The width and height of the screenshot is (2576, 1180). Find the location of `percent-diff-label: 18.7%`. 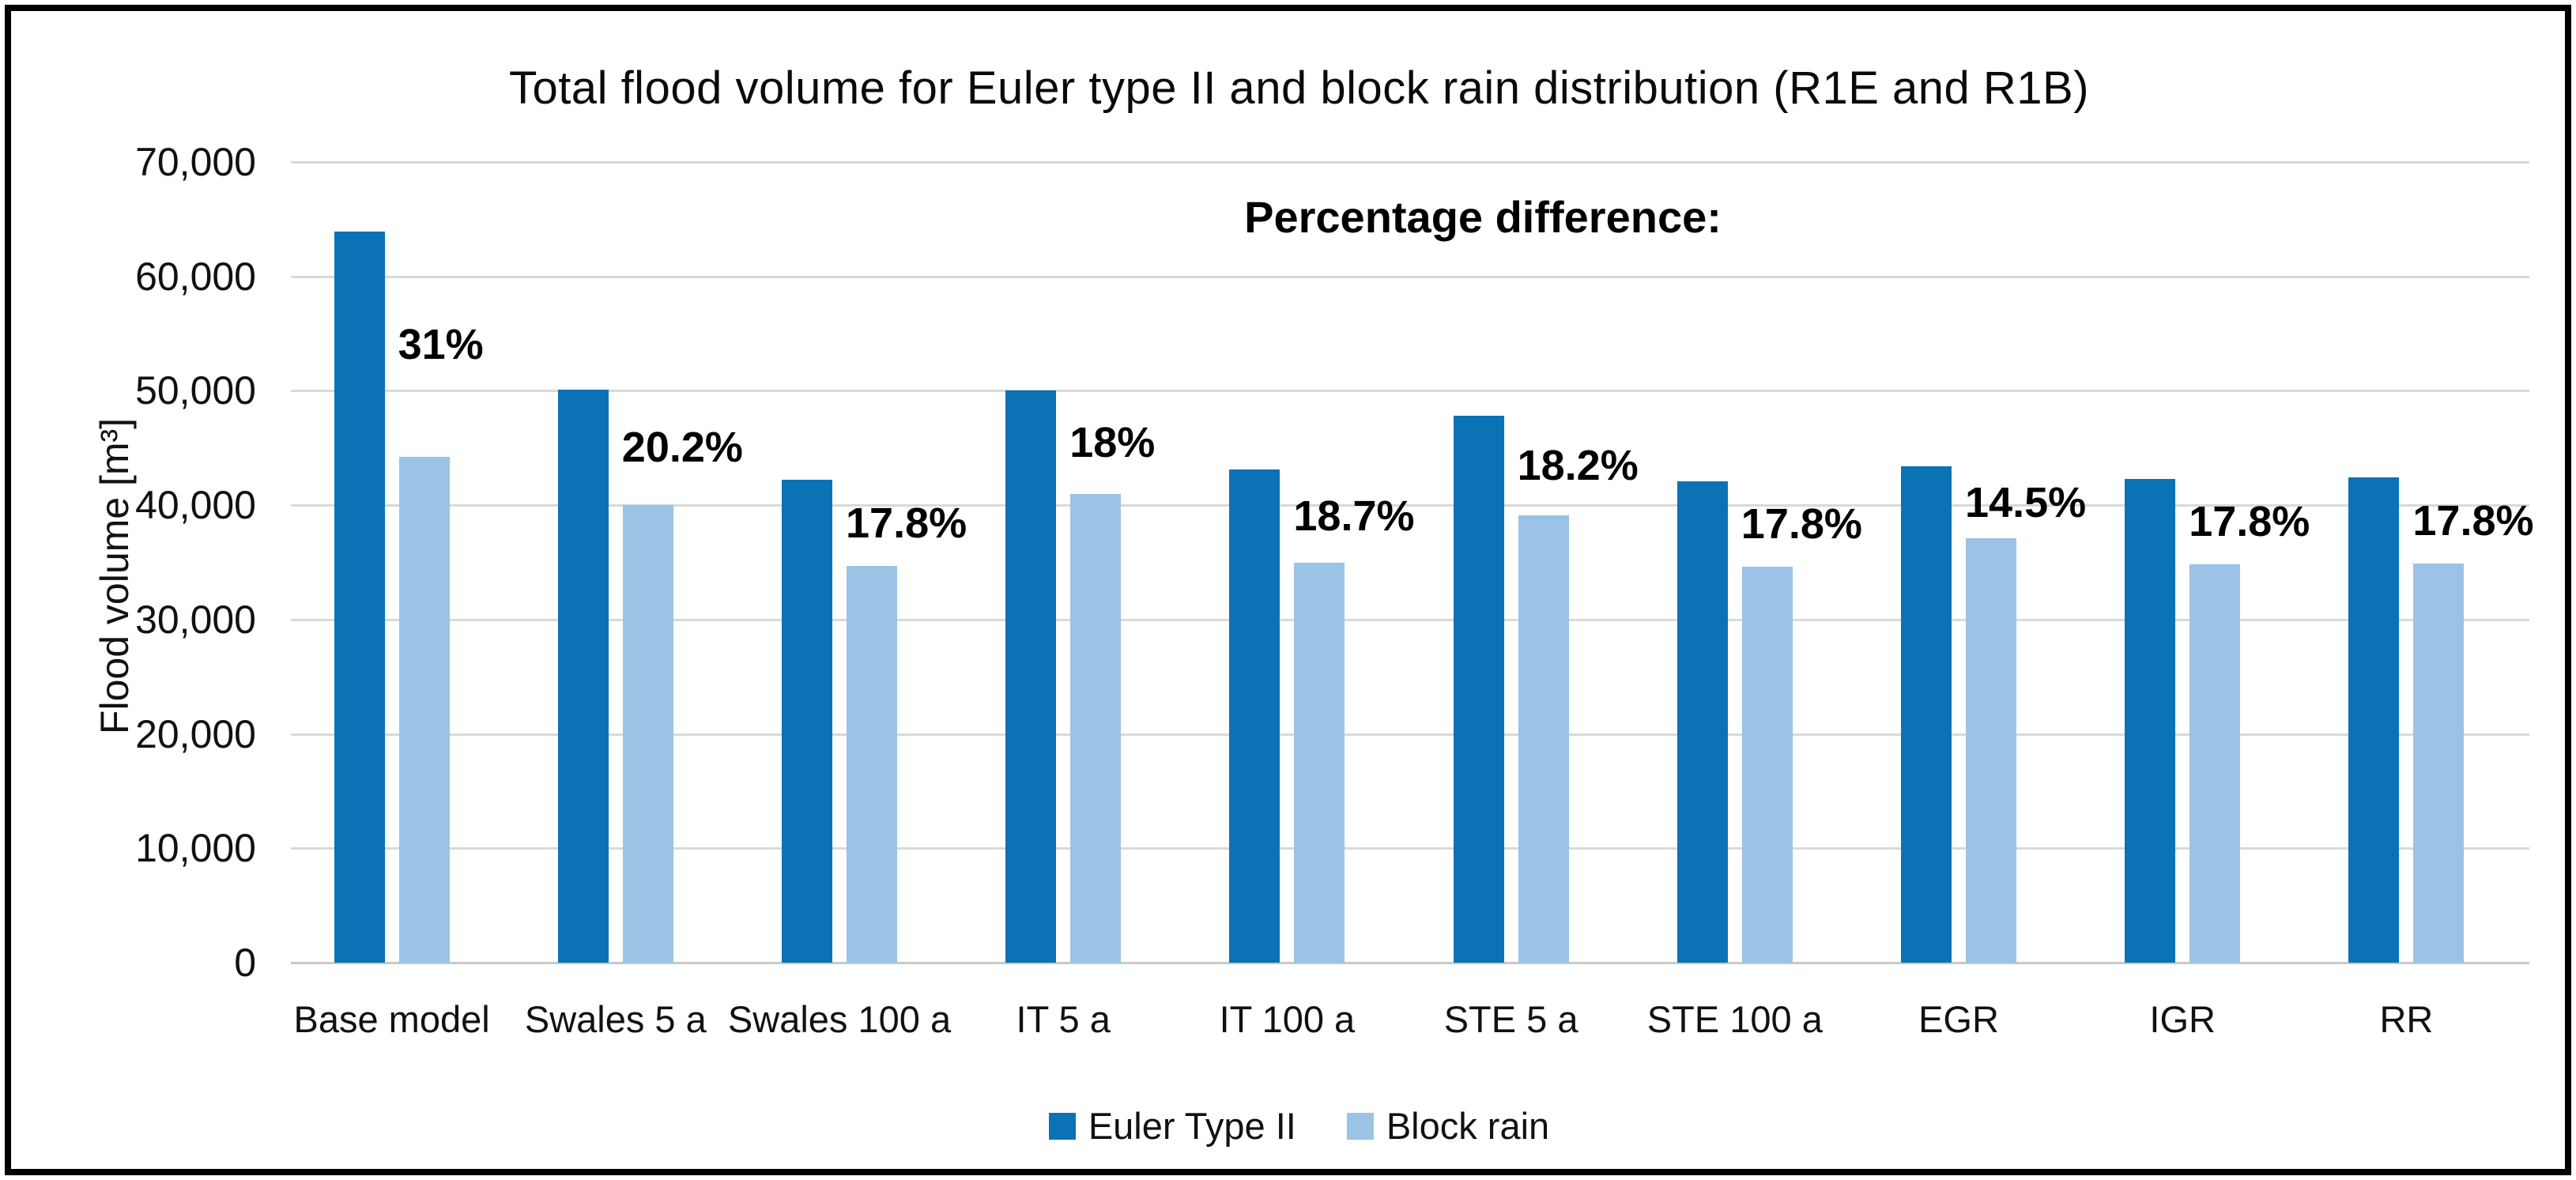

percent-diff-label: 18.7% is located at coordinates (1354, 516).